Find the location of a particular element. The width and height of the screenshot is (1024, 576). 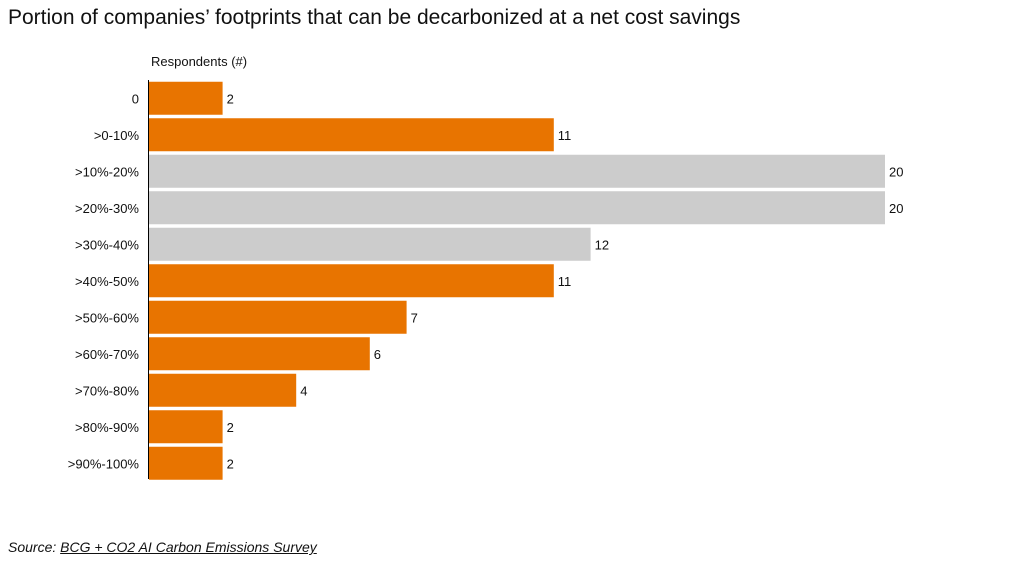

axis-label-respondents: Respondents (#) is located at coordinates (199, 61).